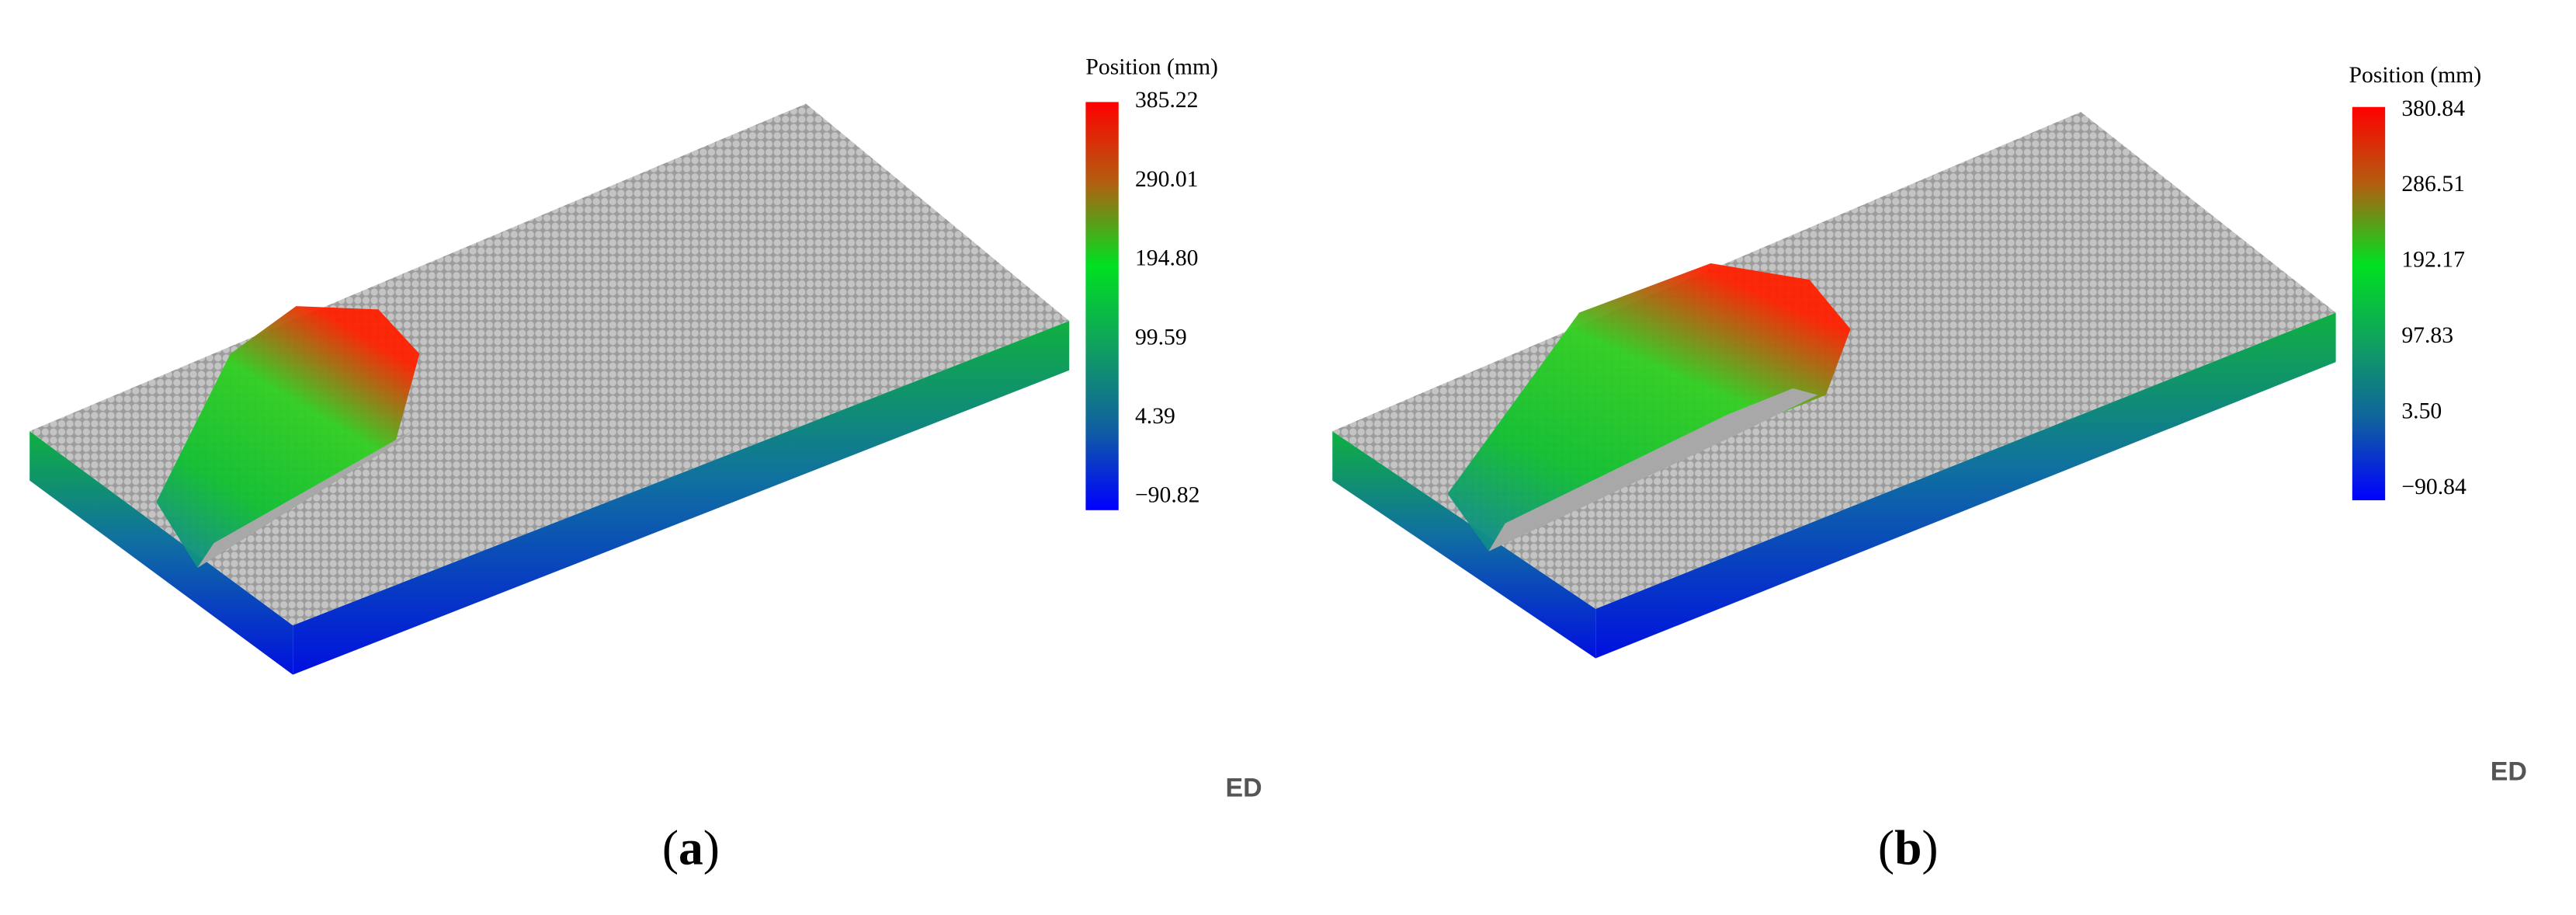 Image resolution: width=2576 pixels, height=915 pixels. Describe the element at coordinates (2427, 335) in the screenshot. I see `colorbar-tick-label: 97.83` at that location.